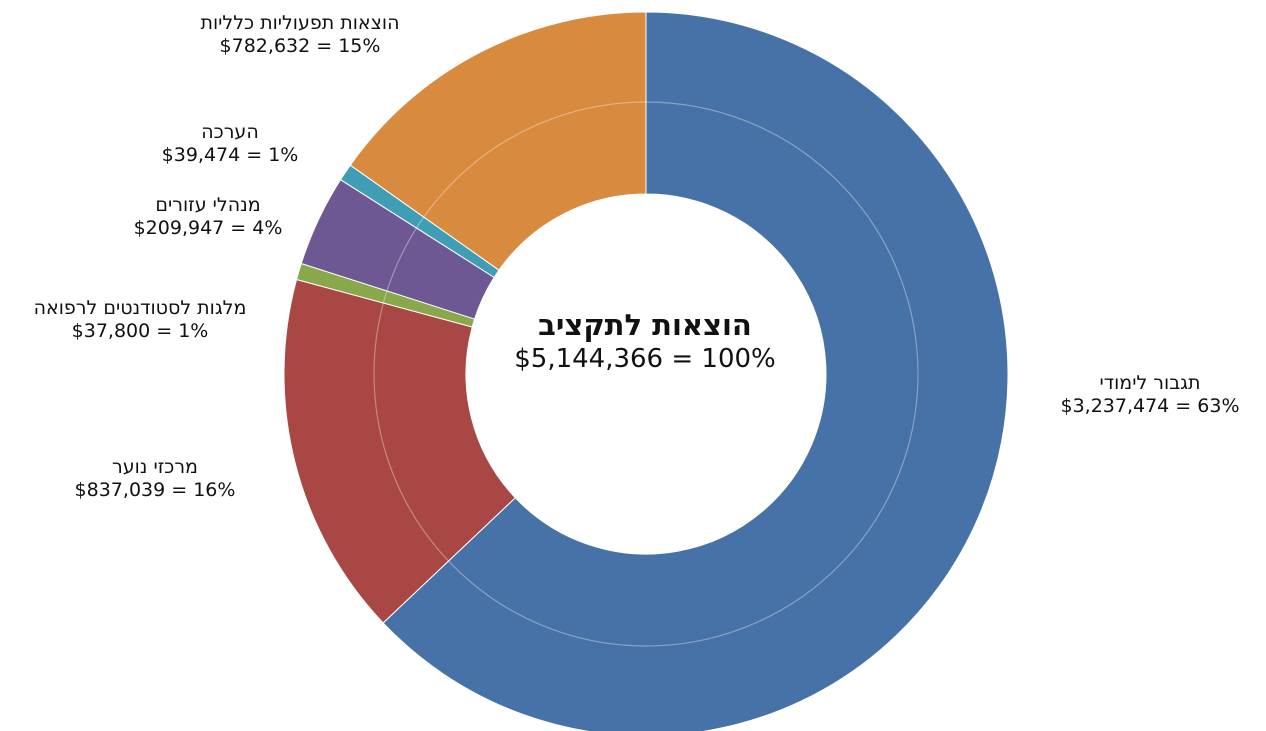 This screenshot has width=1266, height=731. Describe the element at coordinates (645, 359) in the screenshot. I see `center-value: $5,144,366 = 100%` at that location.